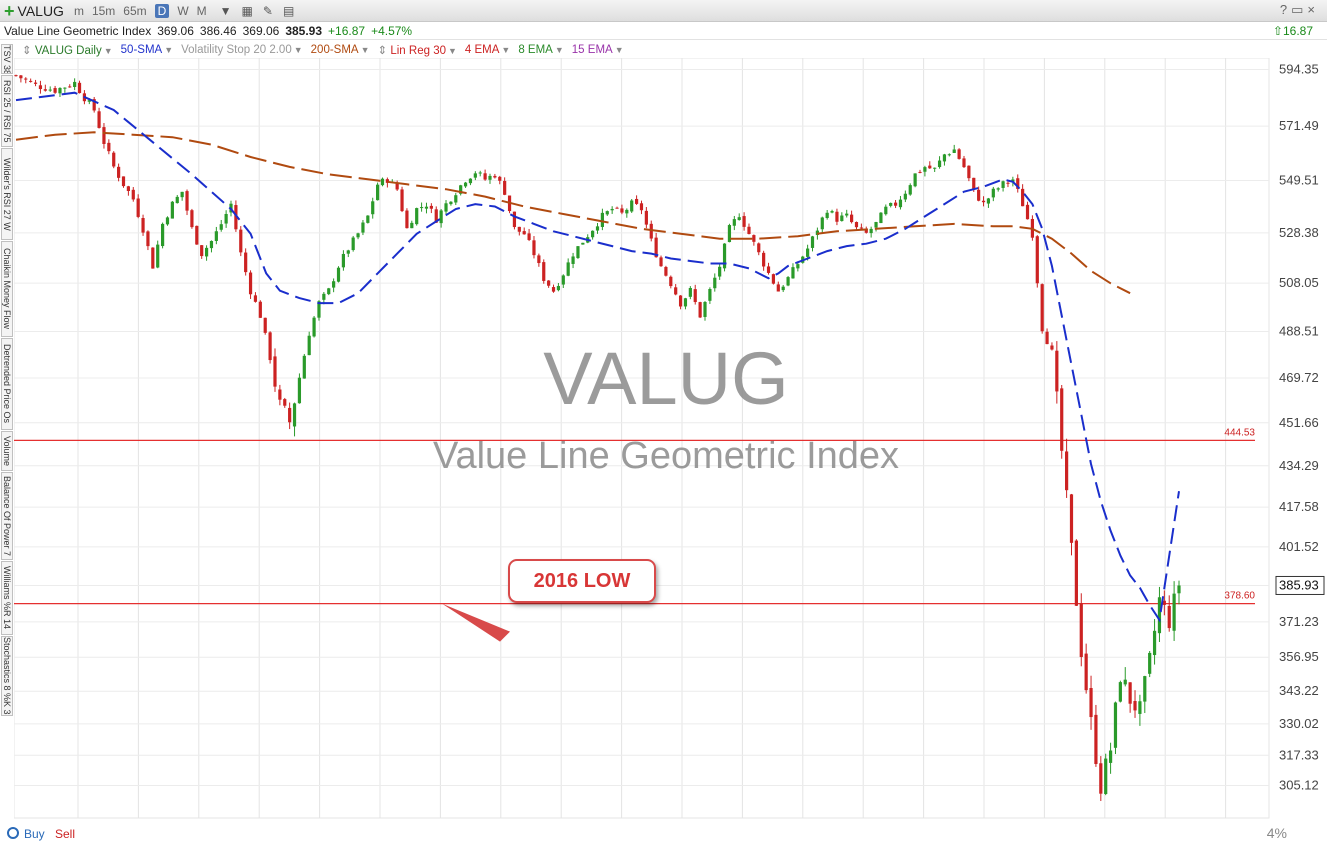  I want to click on trade-icon, so click(13, 833).